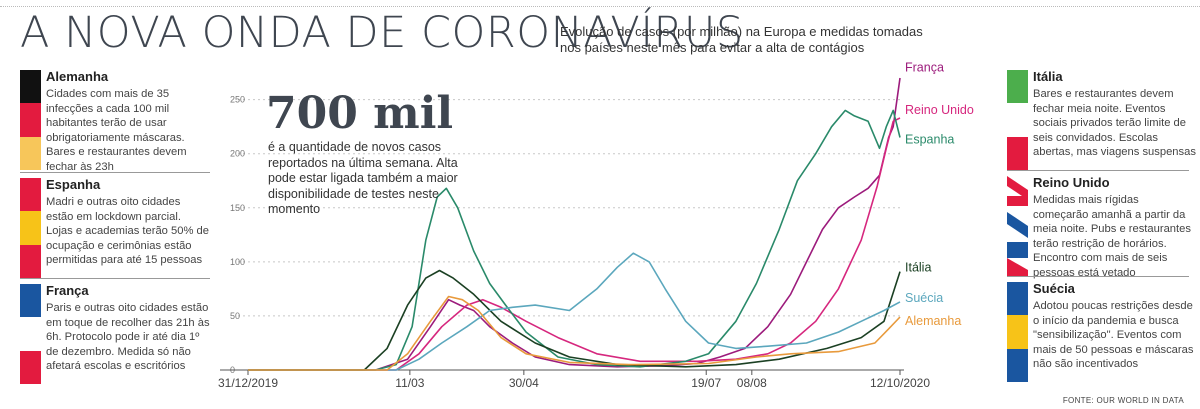 The image size is (1200, 409). I want to click on country-name: Suécia, so click(1054, 288).